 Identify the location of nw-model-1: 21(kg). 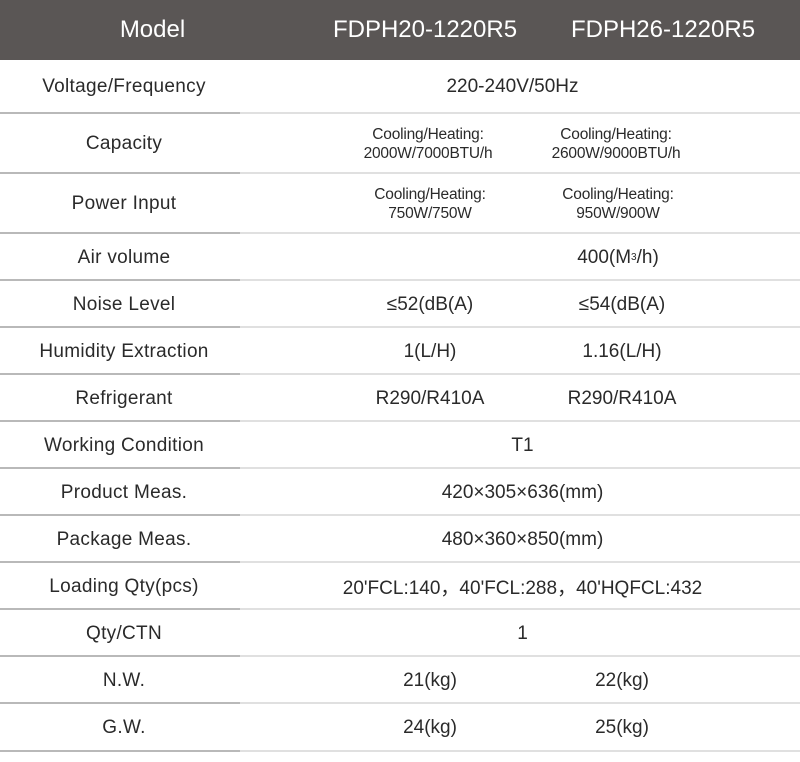
(430, 680).